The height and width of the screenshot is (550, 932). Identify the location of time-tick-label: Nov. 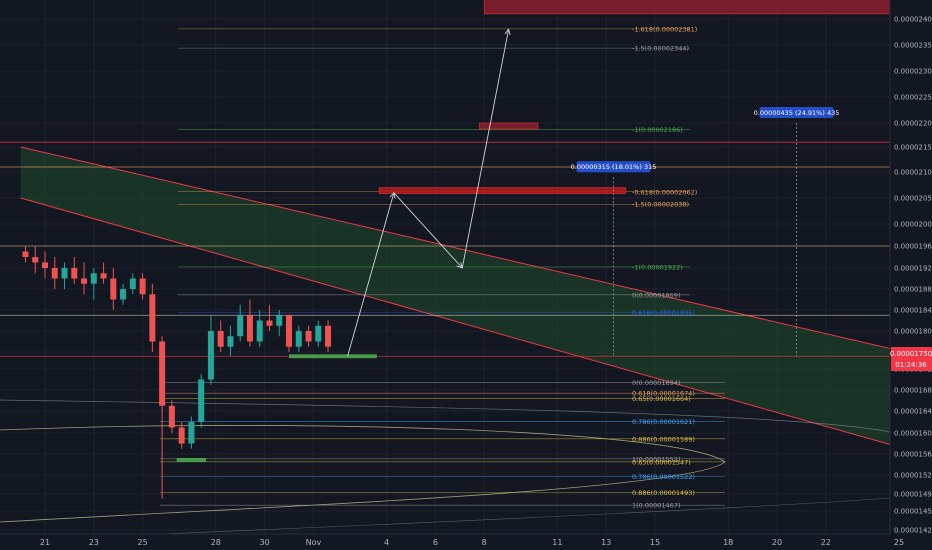
(314, 542).